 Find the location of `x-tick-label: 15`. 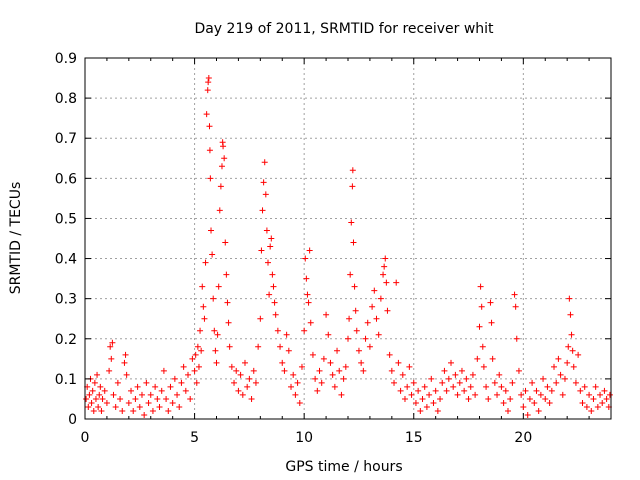

x-tick-label: 15 is located at coordinates (414, 438).